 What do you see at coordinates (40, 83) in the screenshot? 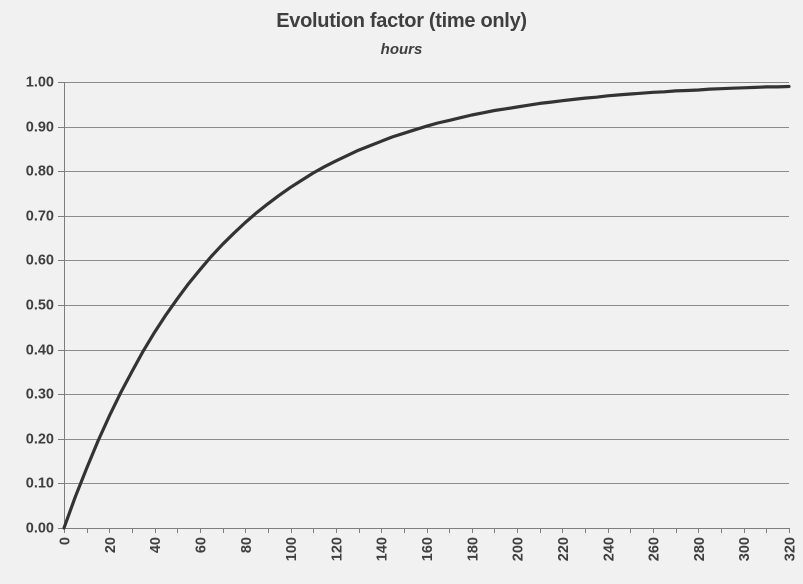
I see `y-tick-label: 1.00` at bounding box center [40, 83].